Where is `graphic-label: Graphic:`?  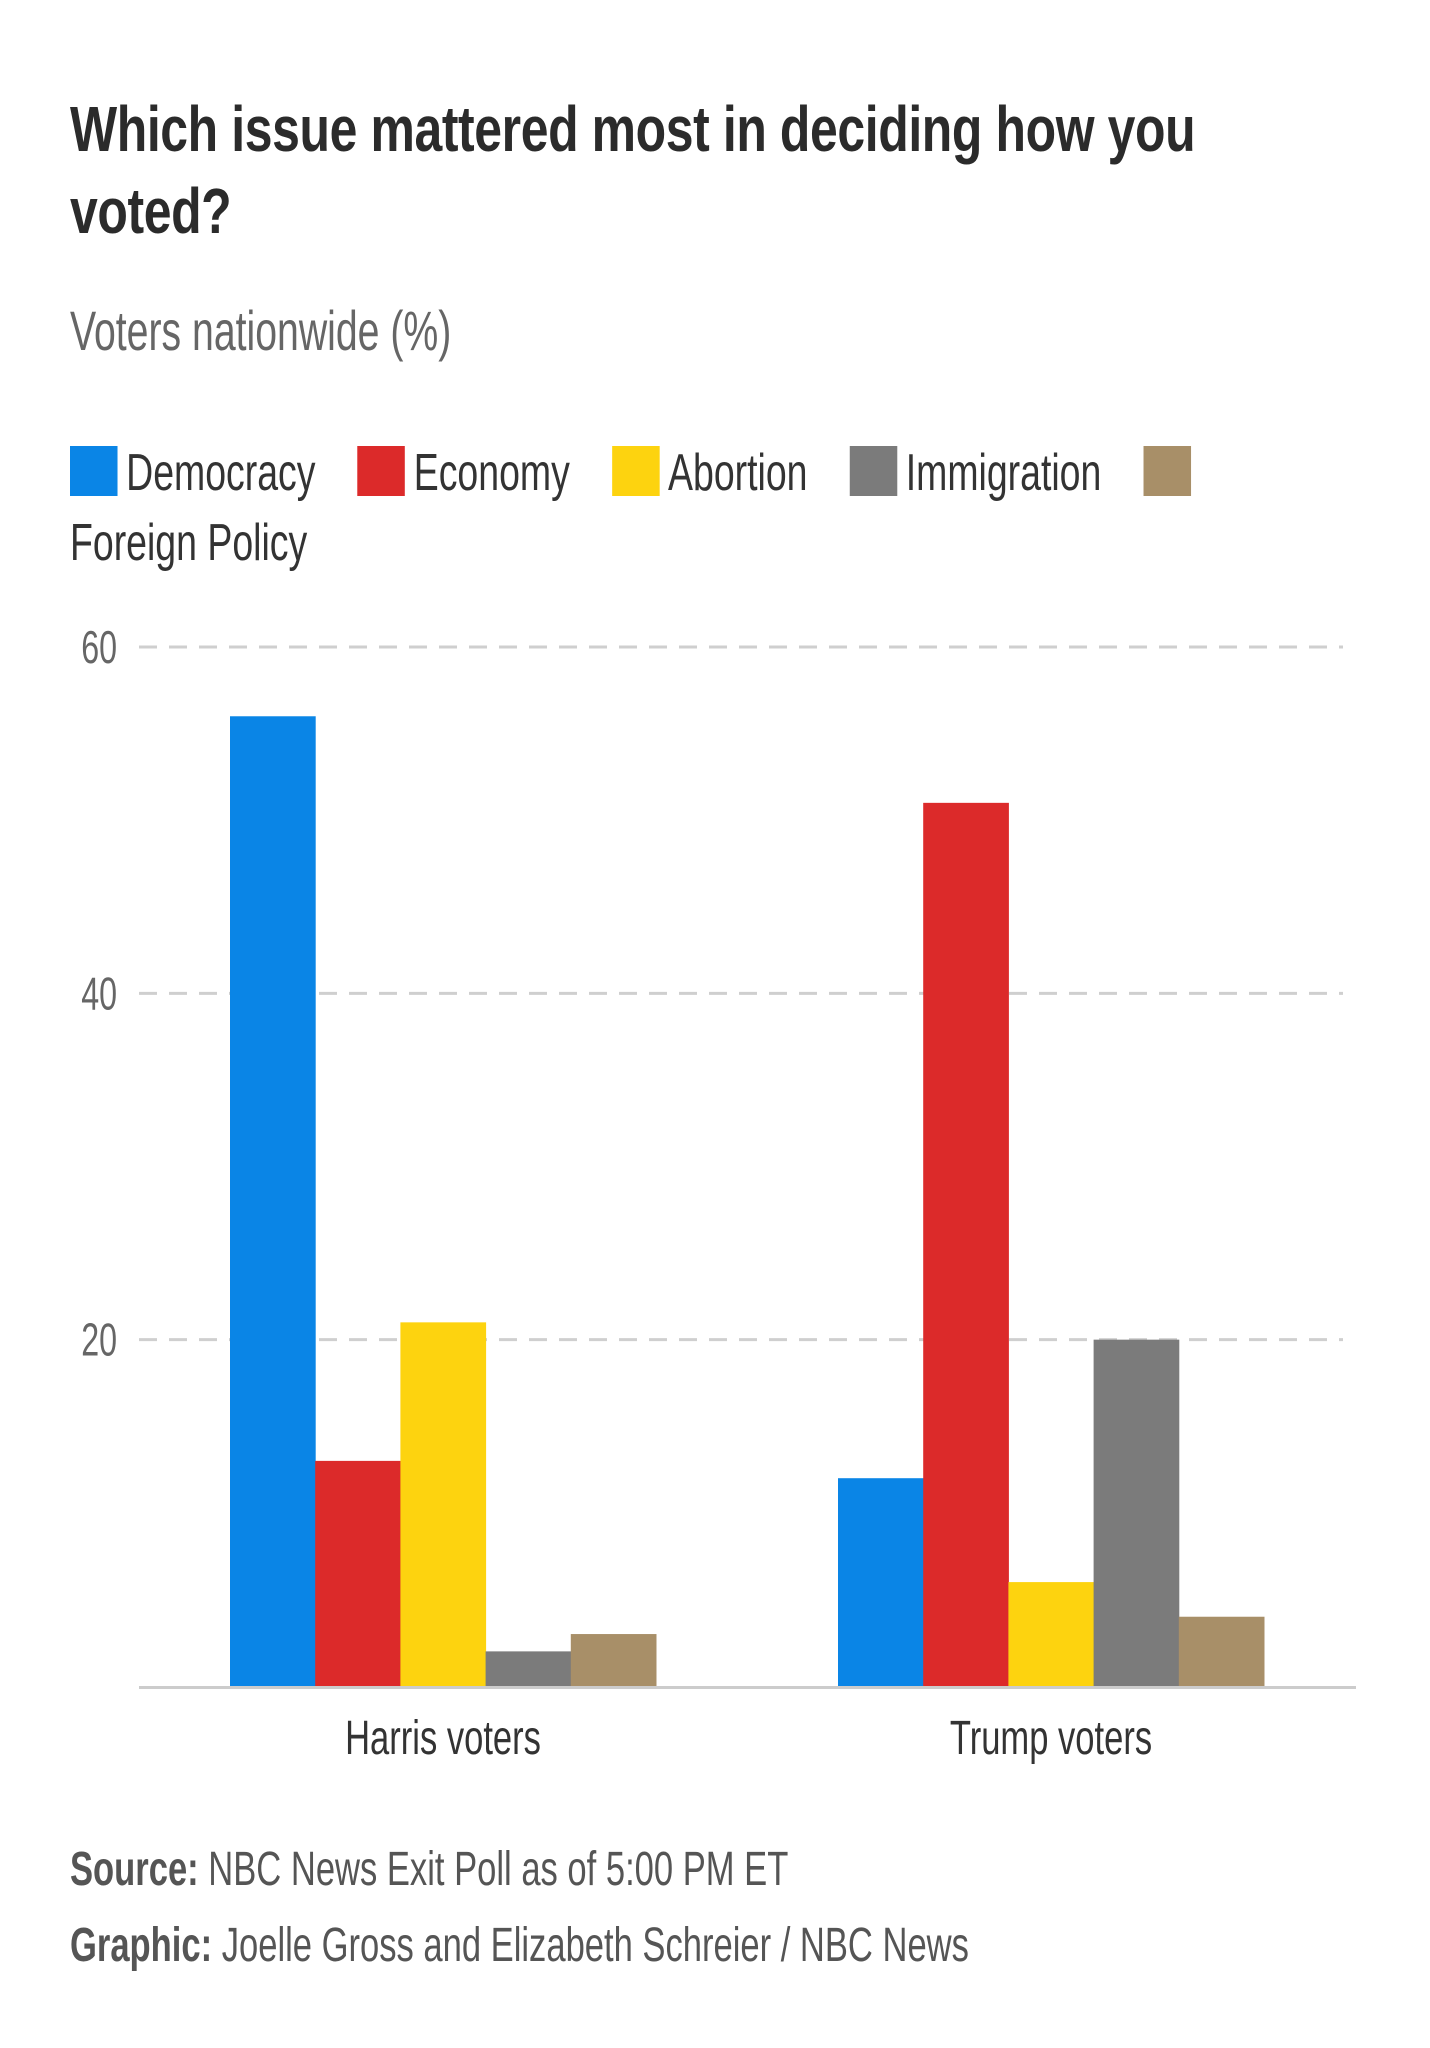
graphic-label: Graphic: is located at coordinates (141, 1945).